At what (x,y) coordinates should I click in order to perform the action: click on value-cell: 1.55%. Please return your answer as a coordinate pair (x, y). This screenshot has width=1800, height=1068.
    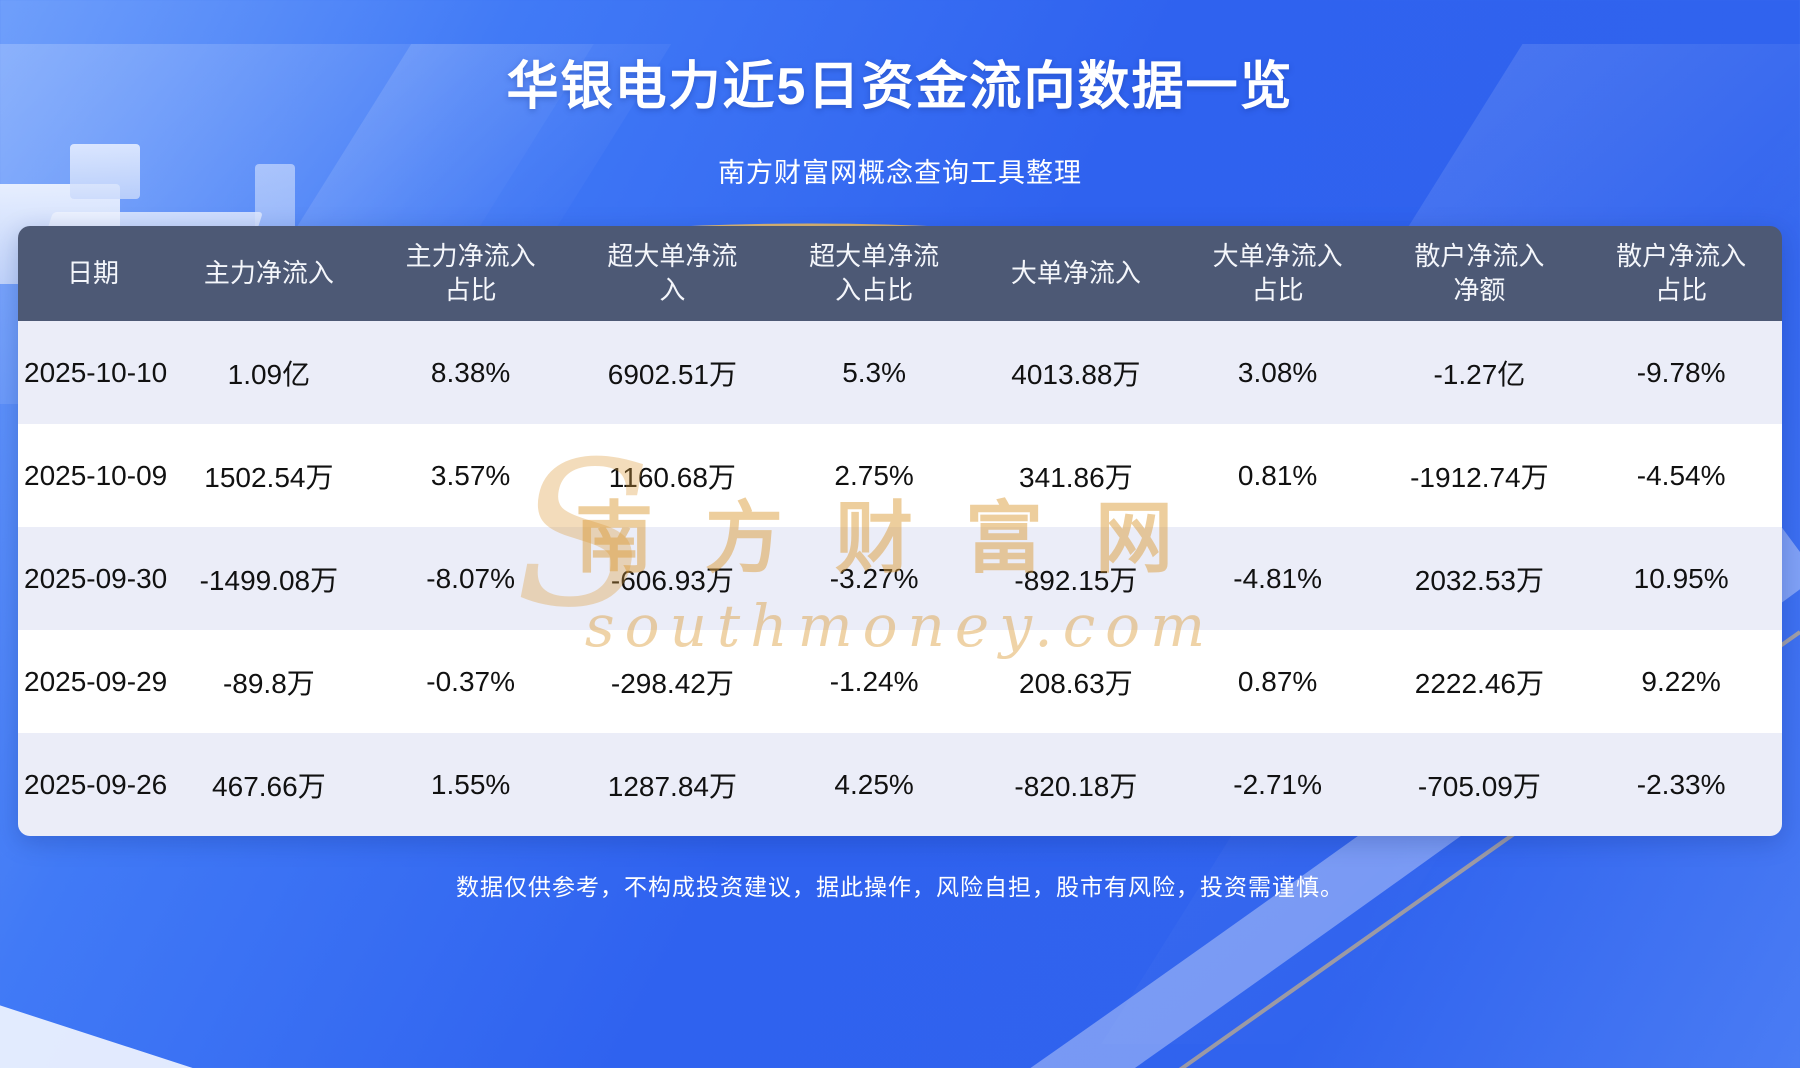
    Looking at the image, I should click on (470, 784).